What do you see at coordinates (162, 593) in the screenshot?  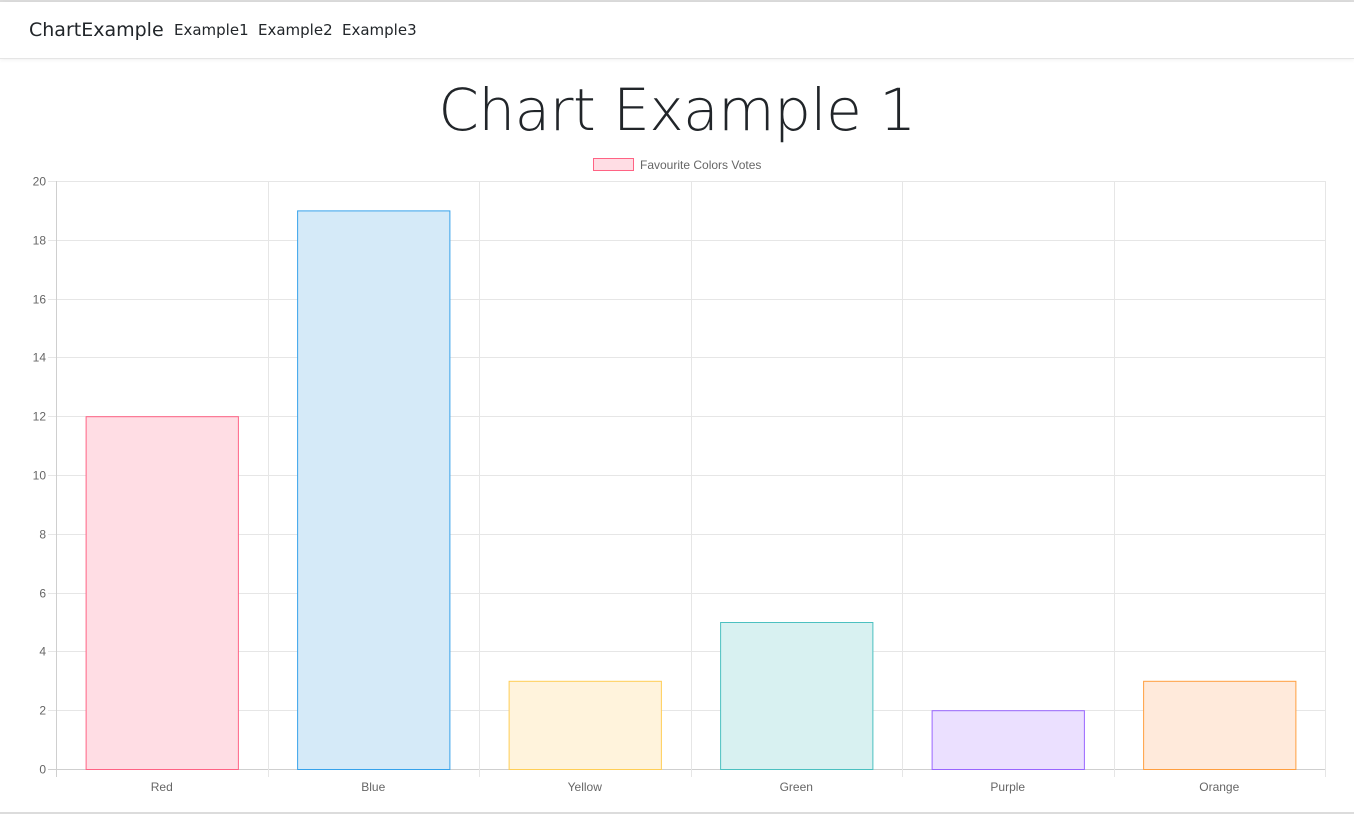 I see `bar-red` at bounding box center [162, 593].